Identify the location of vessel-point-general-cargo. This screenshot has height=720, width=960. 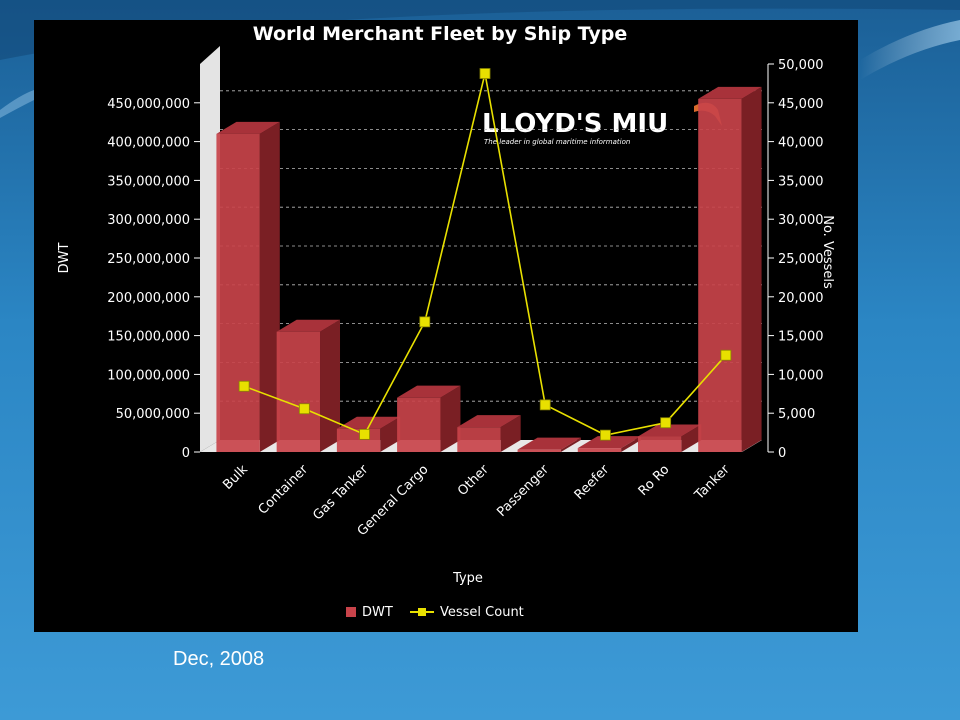
(425, 322).